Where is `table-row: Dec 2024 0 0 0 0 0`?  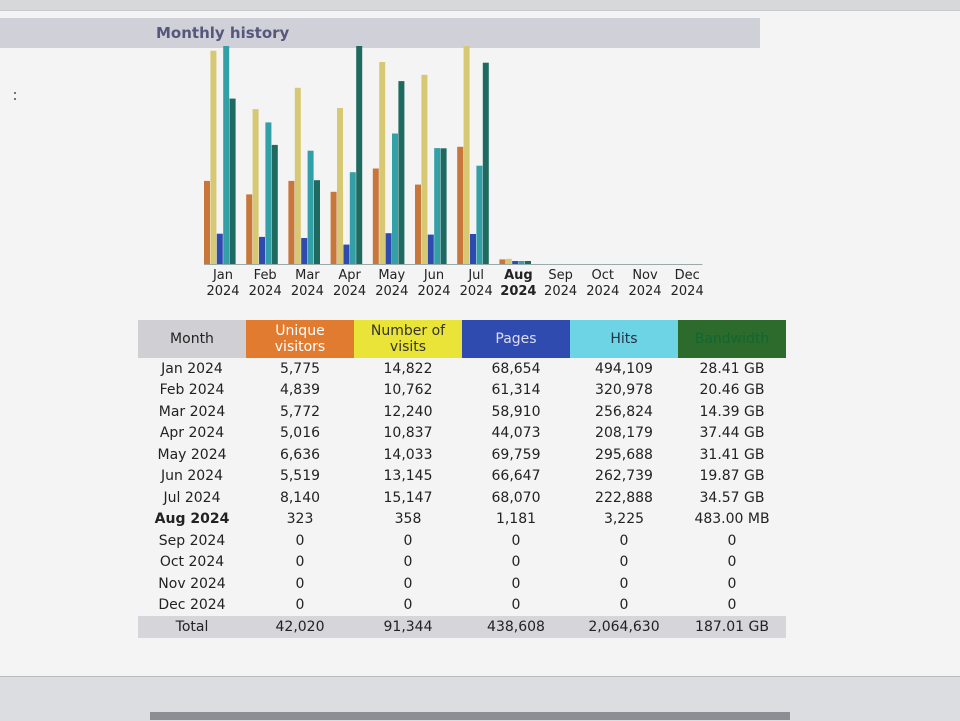 table-row: Dec 2024 0 0 0 0 0 is located at coordinates (462, 606).